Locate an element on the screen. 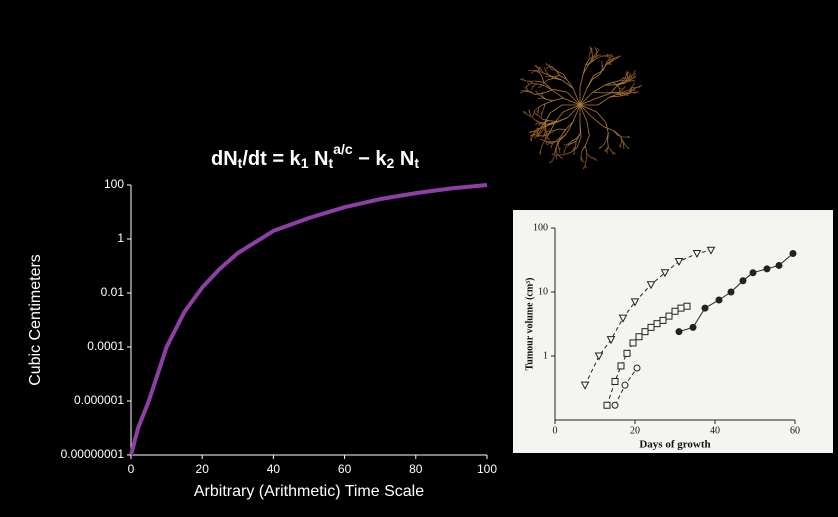  x-tick-label: 100 is located at coordinates (487, 469).